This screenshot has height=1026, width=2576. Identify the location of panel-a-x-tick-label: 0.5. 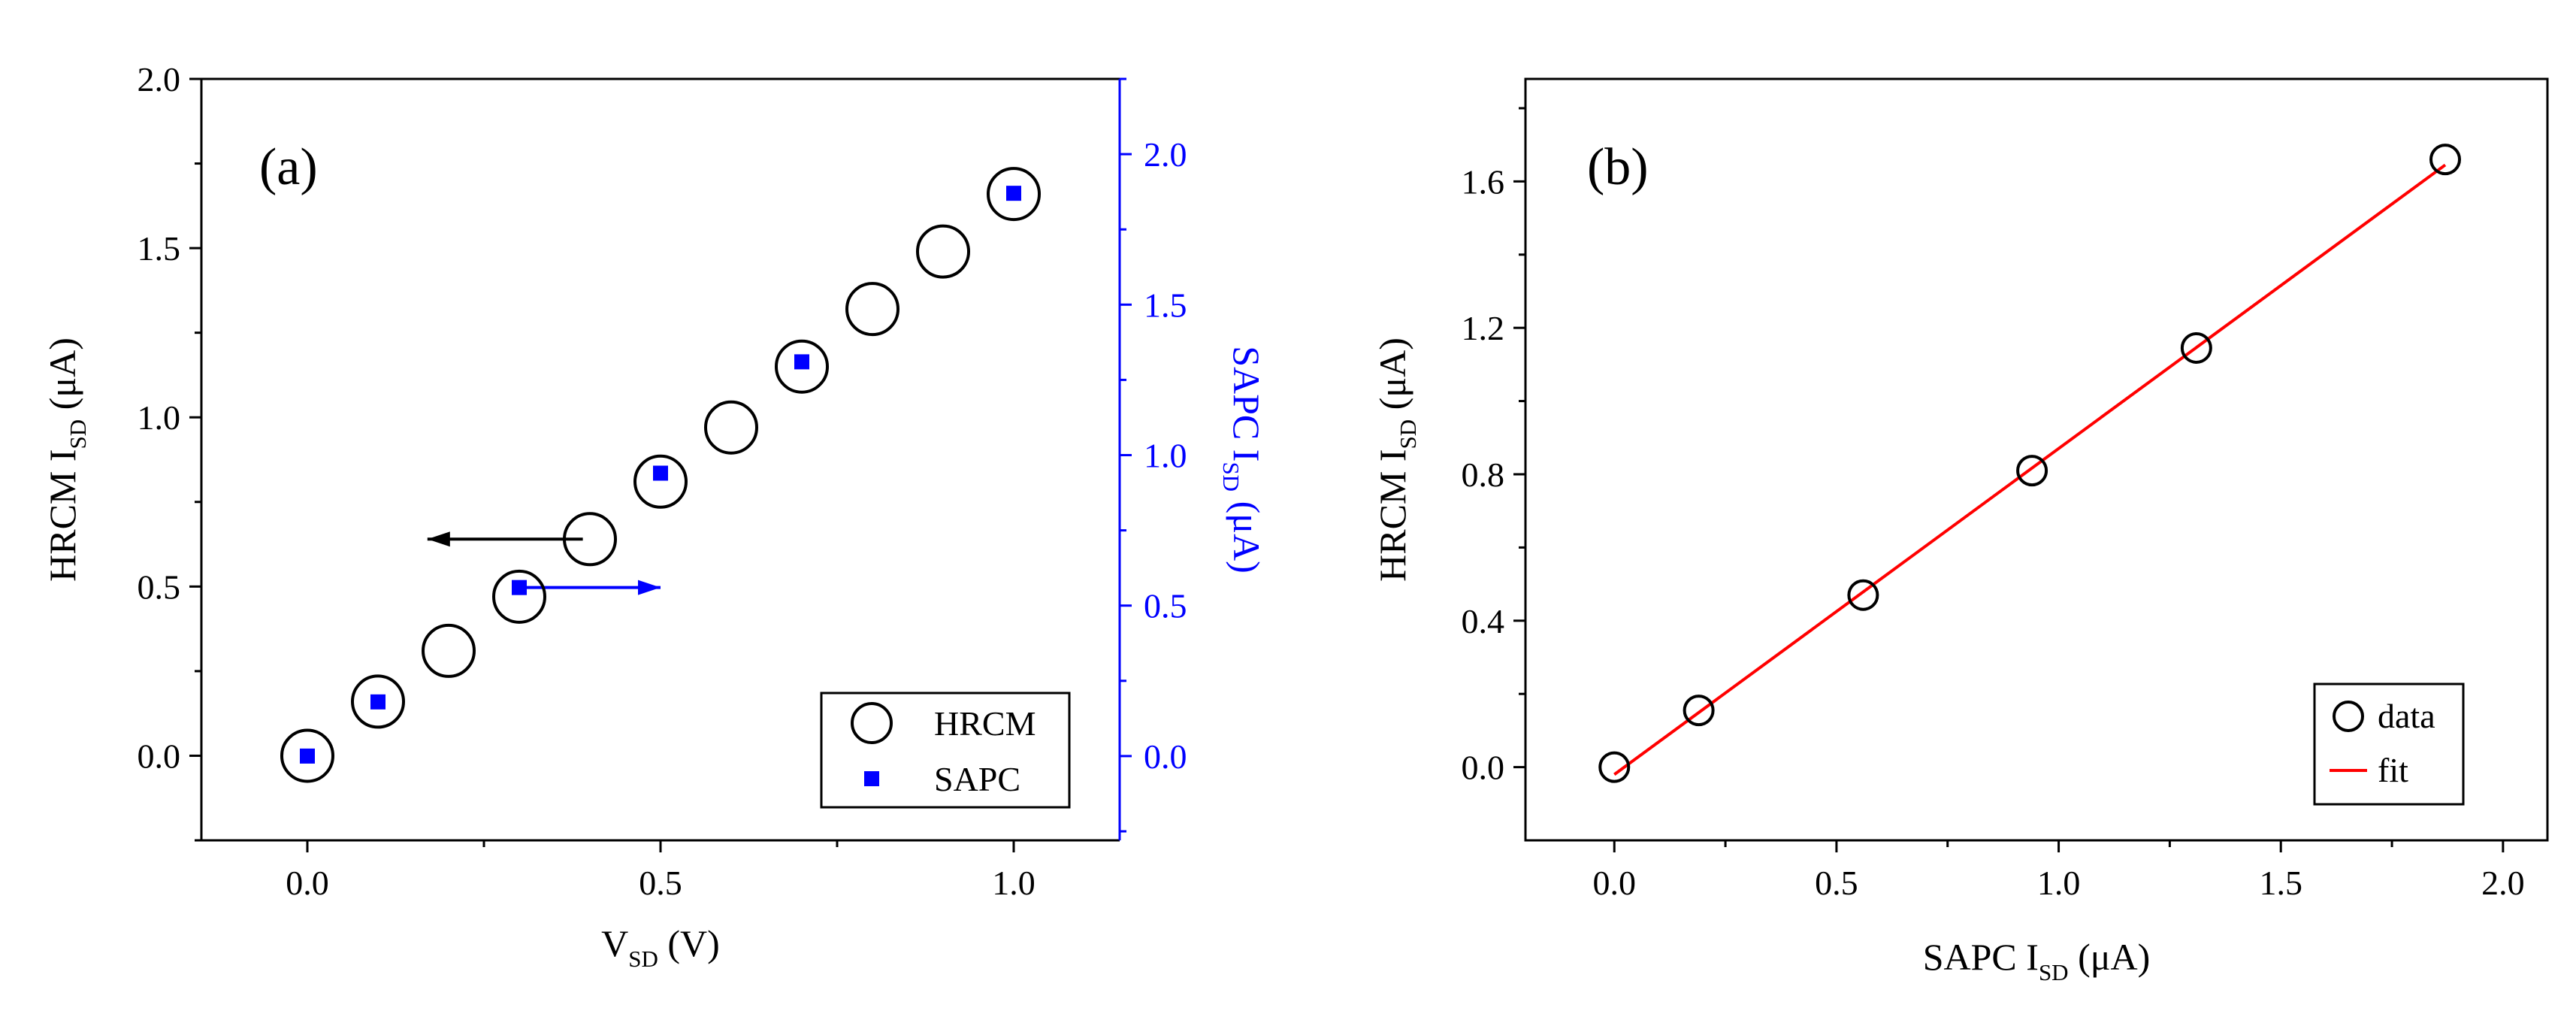
(661, 883).